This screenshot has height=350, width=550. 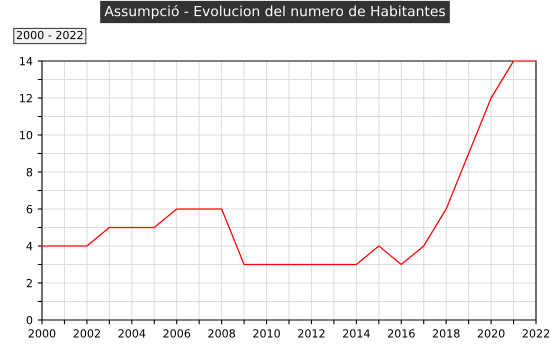 I want to click on x-tick-label: 2010, so click(x=266, y=333).